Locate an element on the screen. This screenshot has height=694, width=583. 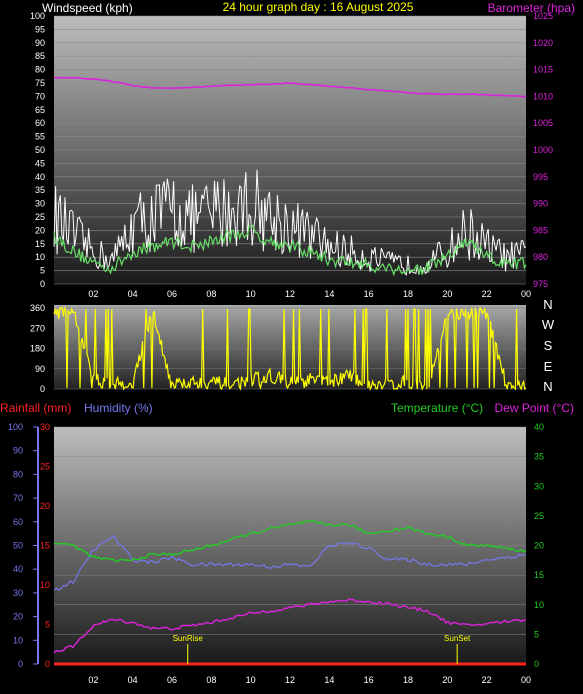
humidity-y-tick-label: 50 is located at coordinates (18, 546).